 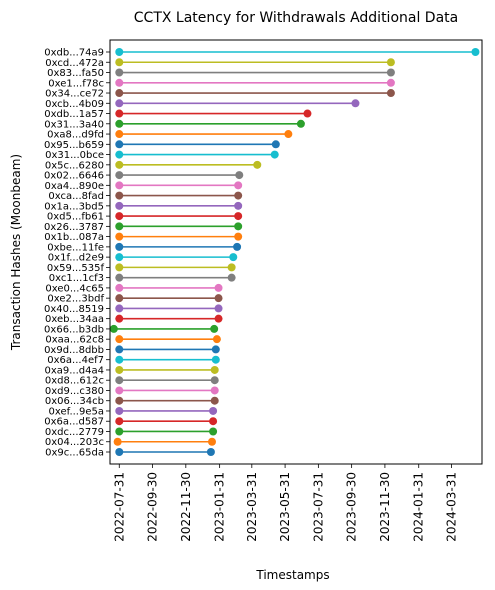 I want to click on y-tick-label: 0xe1...f78c, so click(x=76, y=83).